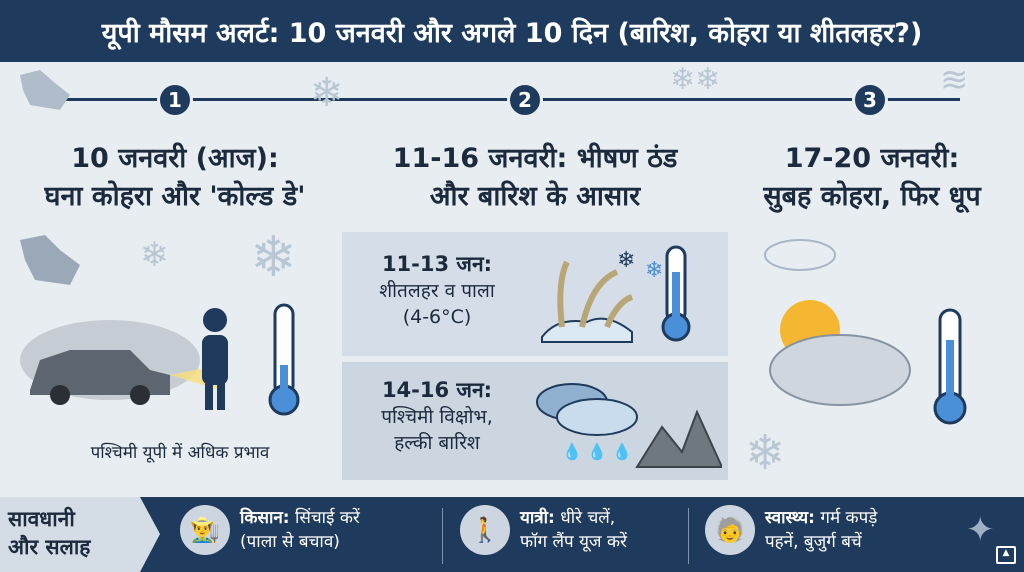 This screenshot has height=572, width=1024. What do you see at coordinates (865, 332) in the screenshot?
I see `sun-cloud-thermometer-illustration` at bounding box center [865, 332].